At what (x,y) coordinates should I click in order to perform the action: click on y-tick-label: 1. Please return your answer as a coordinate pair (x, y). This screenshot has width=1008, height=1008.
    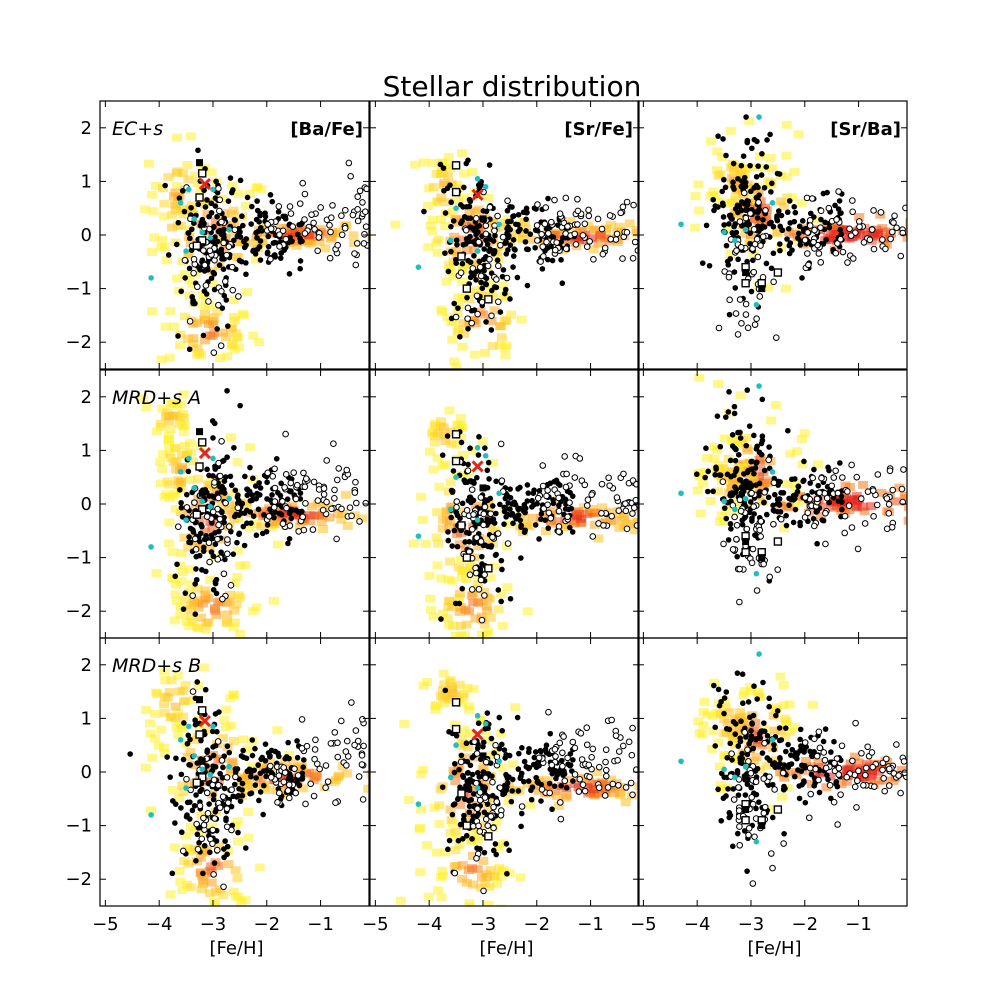
    Looking at the image, I should click on (86, 450).